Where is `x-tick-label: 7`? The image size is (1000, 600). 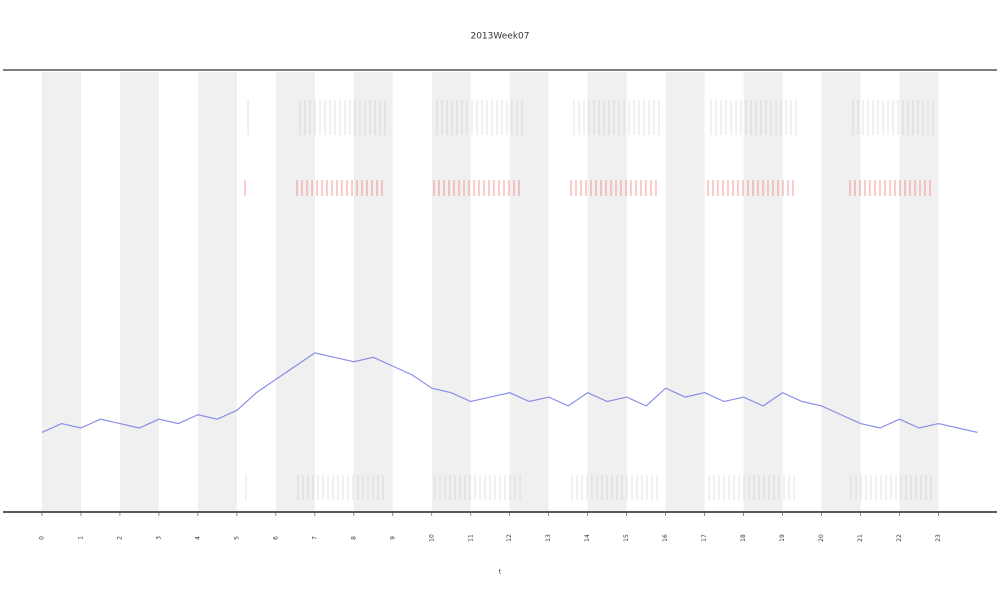 x-tick-label: 7 is located at coordinates (314, 538).